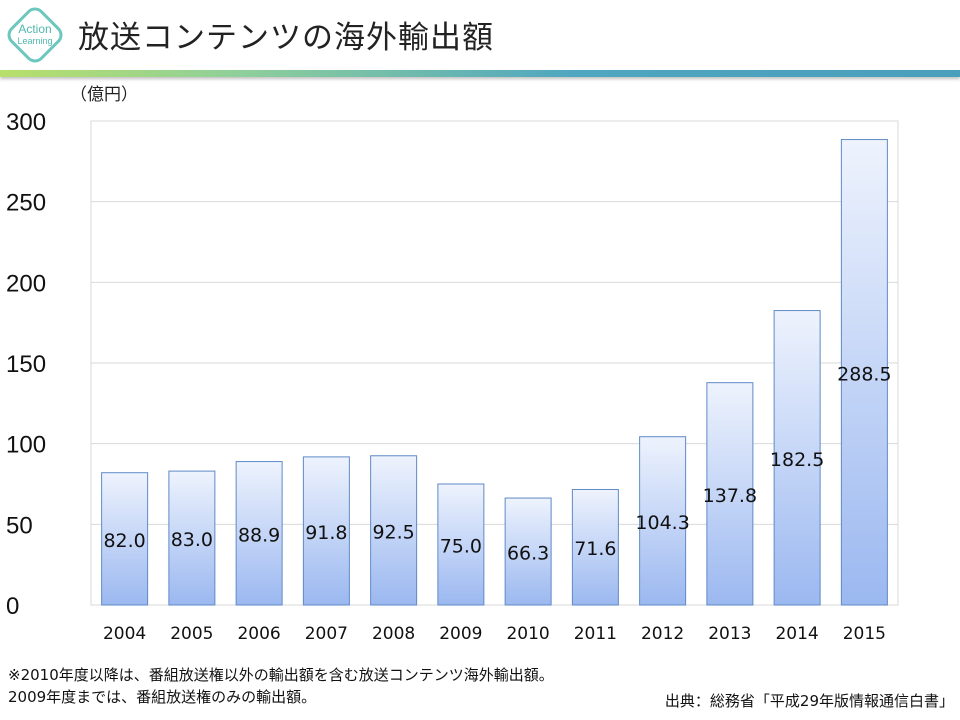  I want to click on svg-text: Action, so click(34, 29).